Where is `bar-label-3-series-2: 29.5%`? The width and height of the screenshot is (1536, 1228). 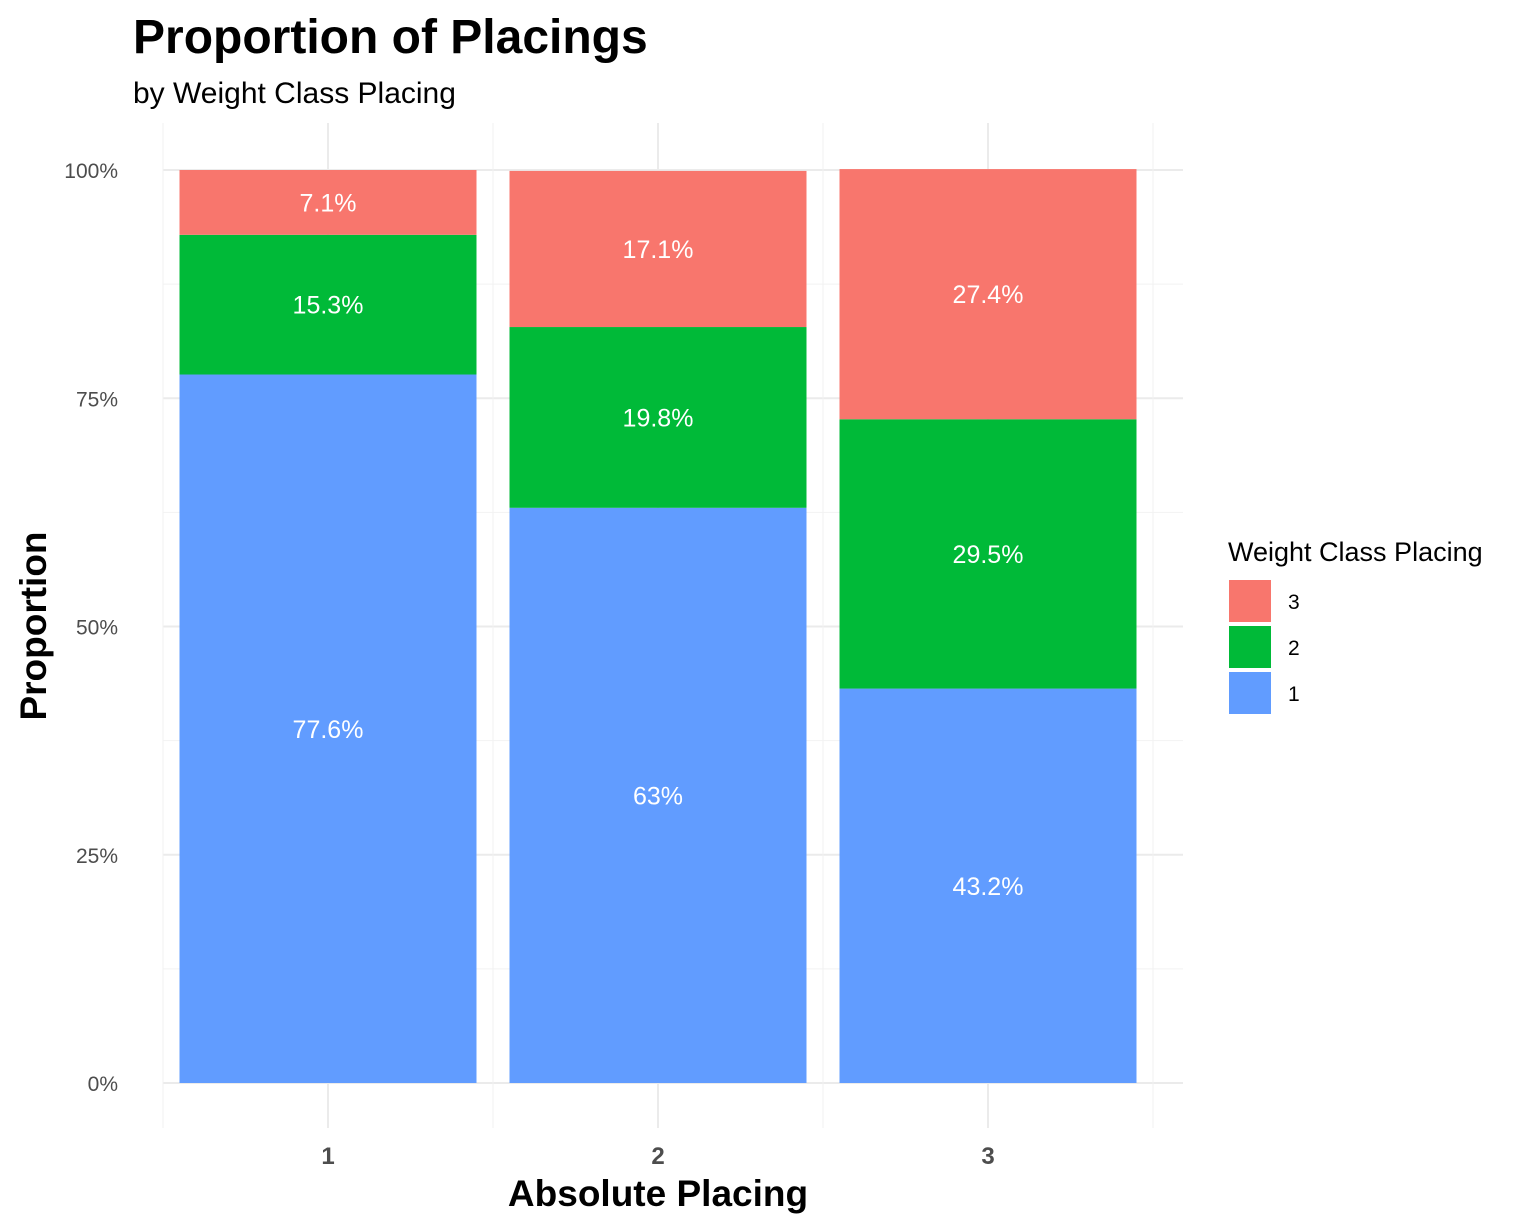
bar-label-3-series-2: 29.5% is located at coordinates (988, 555).